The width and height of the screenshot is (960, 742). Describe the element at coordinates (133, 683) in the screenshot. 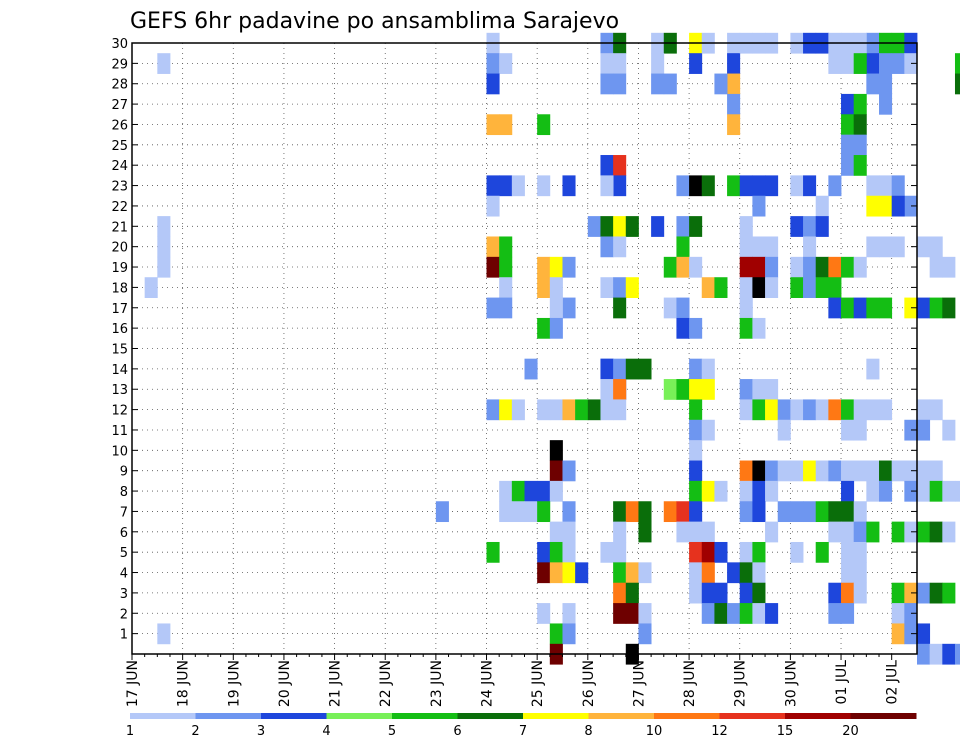

I see `x-tick-label: 17 JUN` at that location.